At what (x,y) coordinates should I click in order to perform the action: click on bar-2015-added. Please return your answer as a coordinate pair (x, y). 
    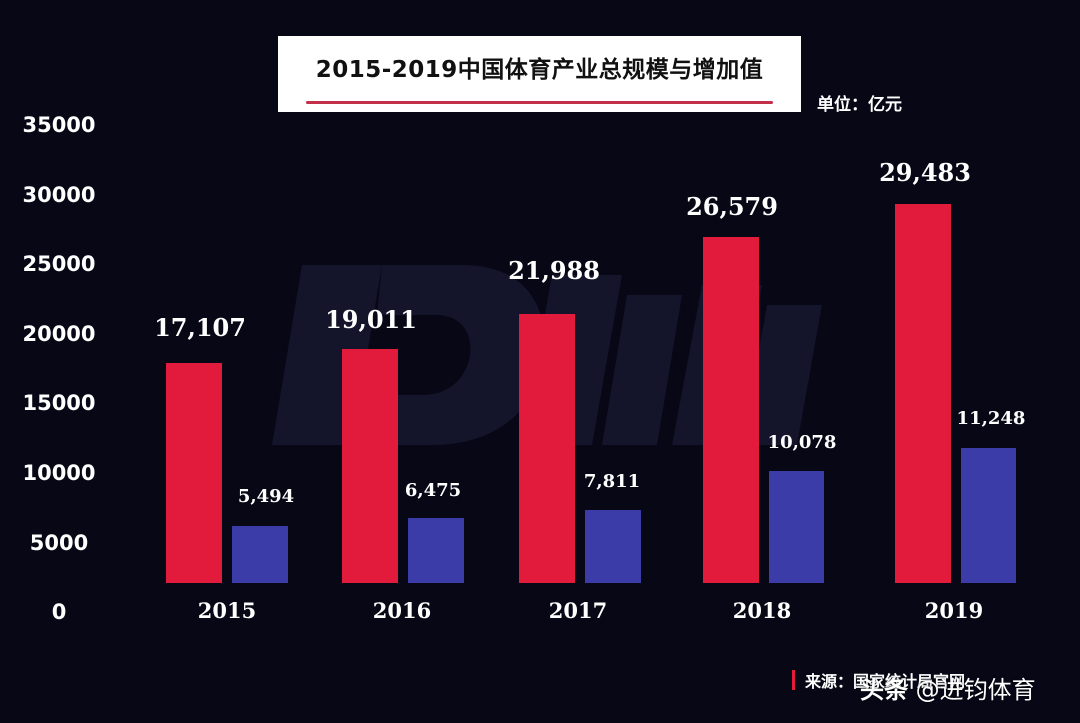
    Looking at the image, I should click on (260, 554).